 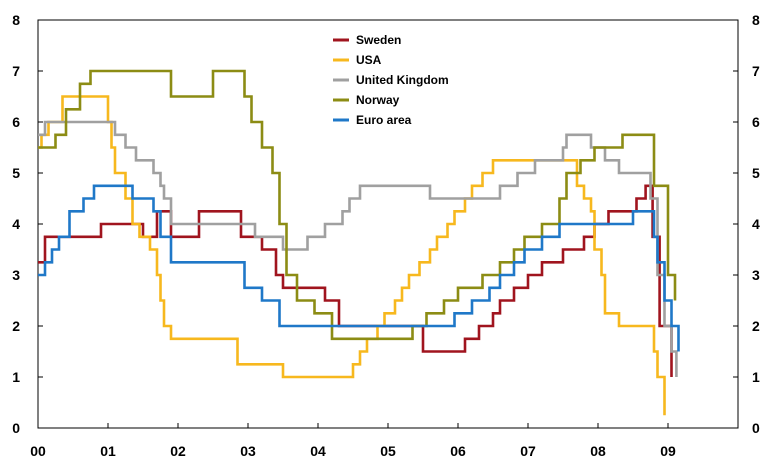 What do you see at coordinates (528, 451) in the screenshot?
I see `x-tick-label: 07` at bounding box center [528, 451].